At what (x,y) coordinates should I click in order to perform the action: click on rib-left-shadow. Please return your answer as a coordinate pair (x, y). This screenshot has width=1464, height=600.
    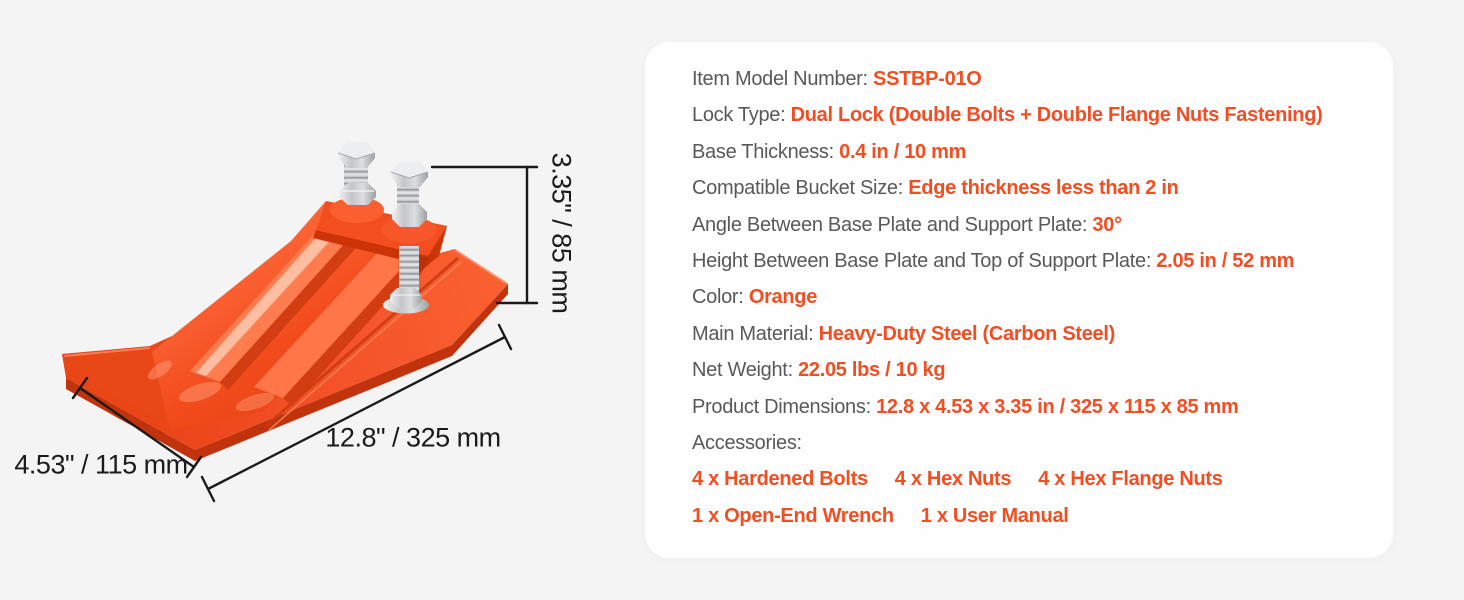
    Looking at the image, I should click on (296, 306).